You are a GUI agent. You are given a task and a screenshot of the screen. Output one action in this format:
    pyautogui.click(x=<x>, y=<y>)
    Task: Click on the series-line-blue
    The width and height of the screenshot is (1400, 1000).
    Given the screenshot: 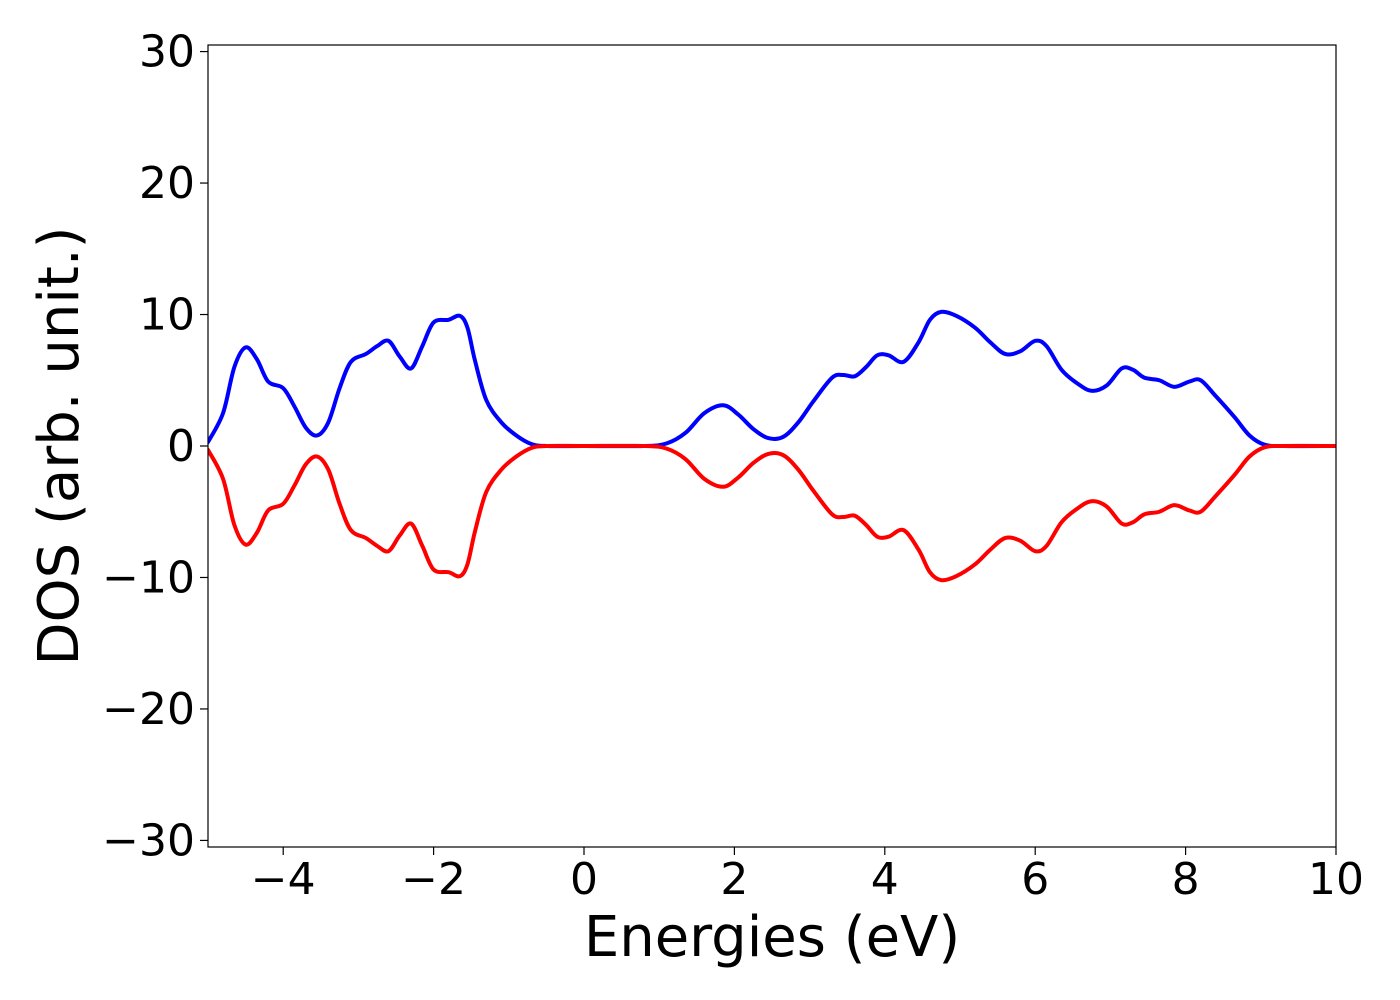 What is the action you would take?
    pyautogui.click(x=772, y=379)
    